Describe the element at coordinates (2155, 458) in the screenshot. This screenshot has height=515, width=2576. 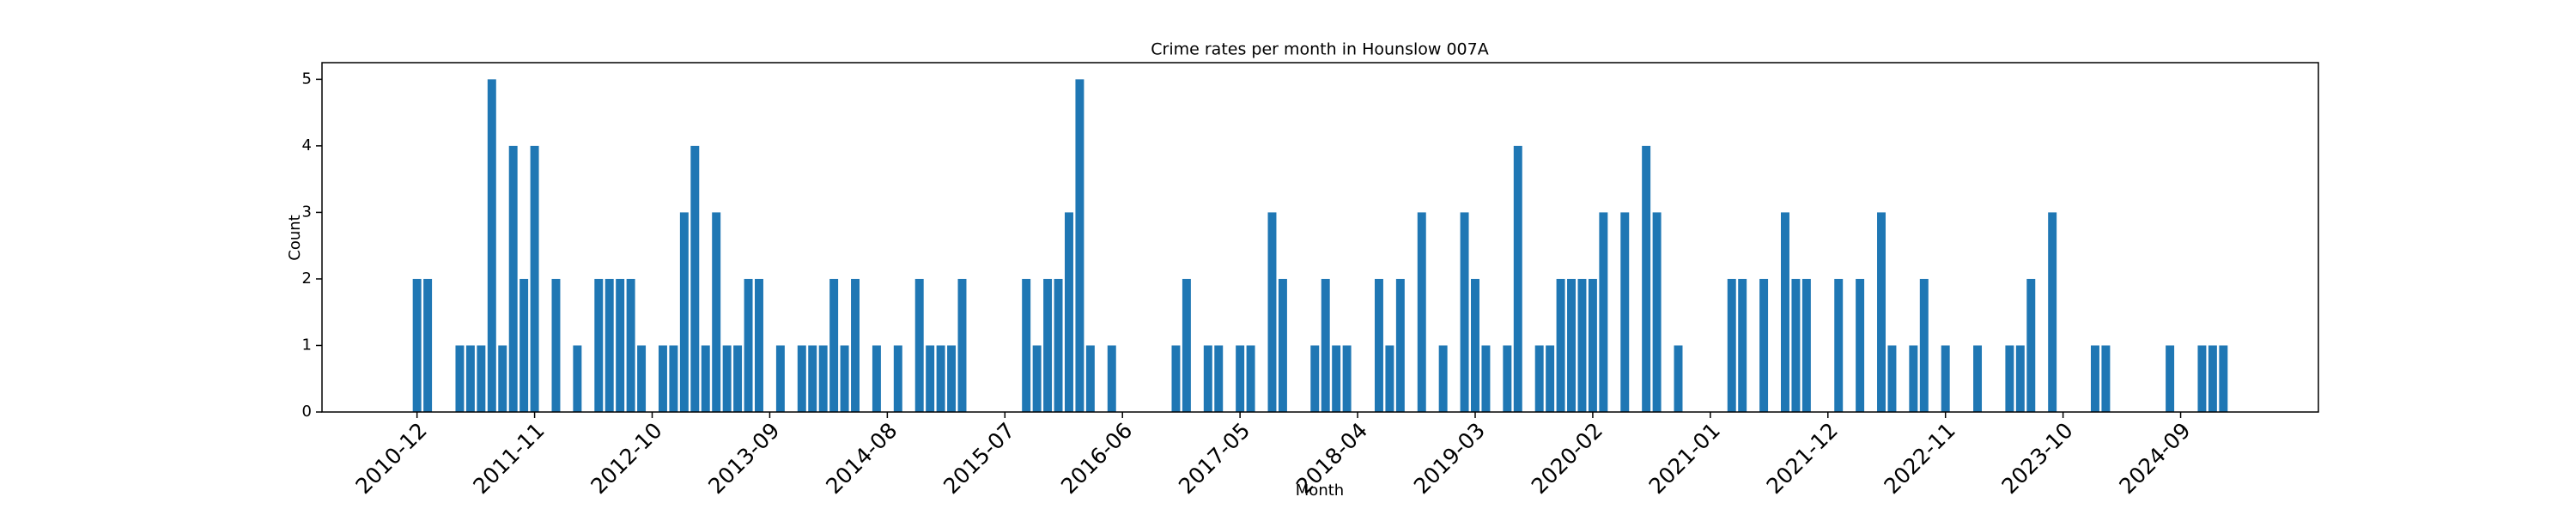
I see `x-tick-label: 2024-09` at that location.